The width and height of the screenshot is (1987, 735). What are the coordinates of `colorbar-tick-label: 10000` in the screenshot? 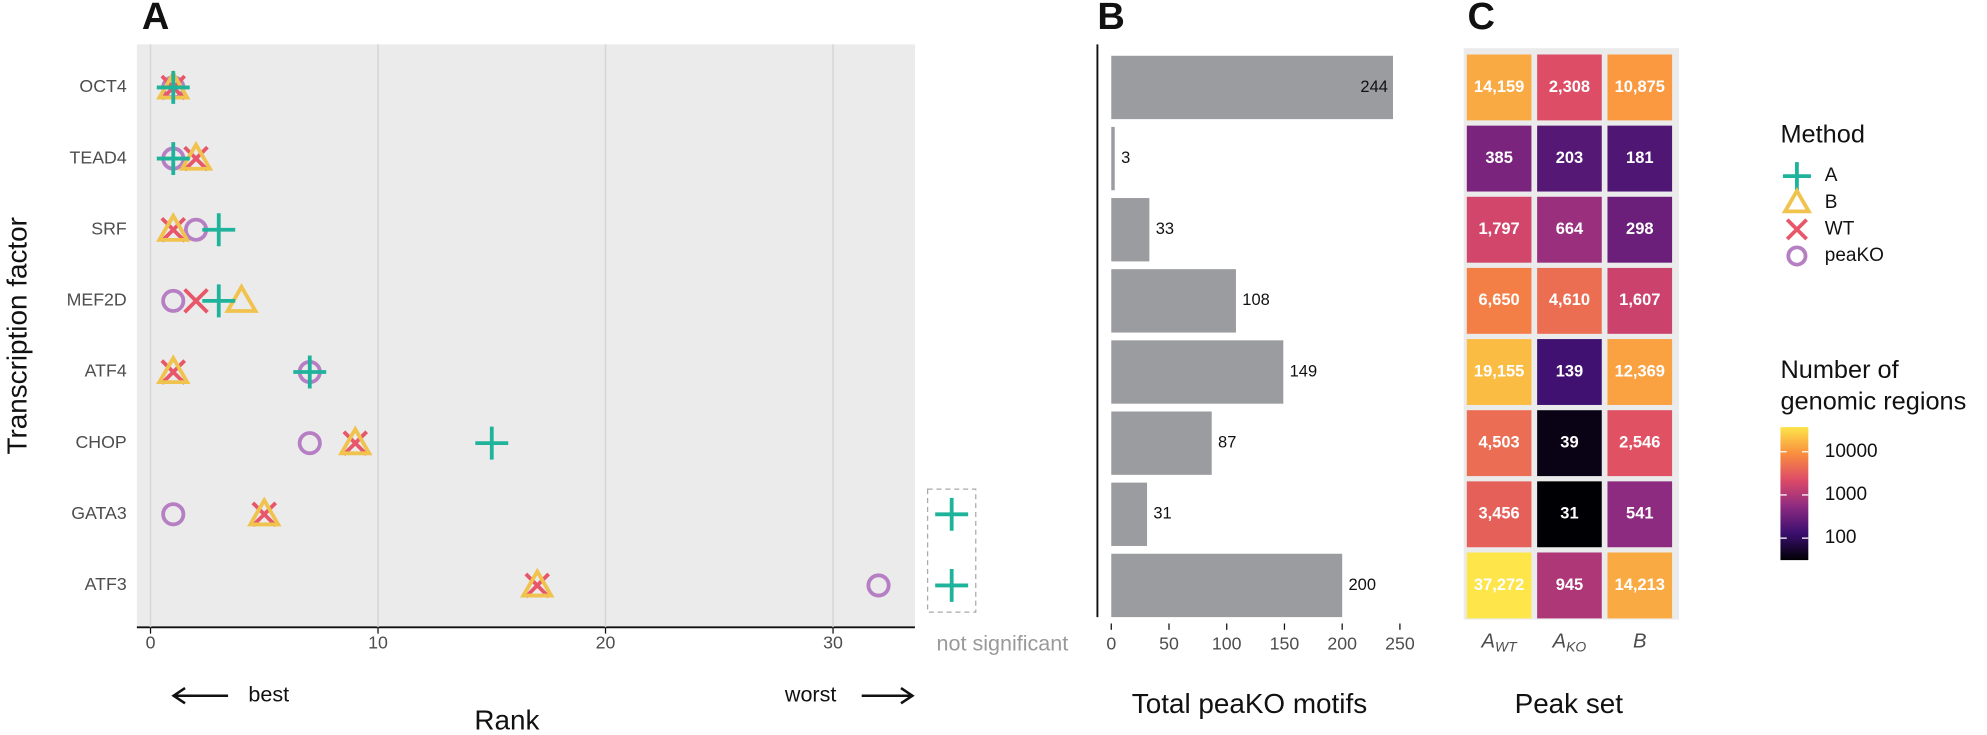 It's located at (1851, 451).